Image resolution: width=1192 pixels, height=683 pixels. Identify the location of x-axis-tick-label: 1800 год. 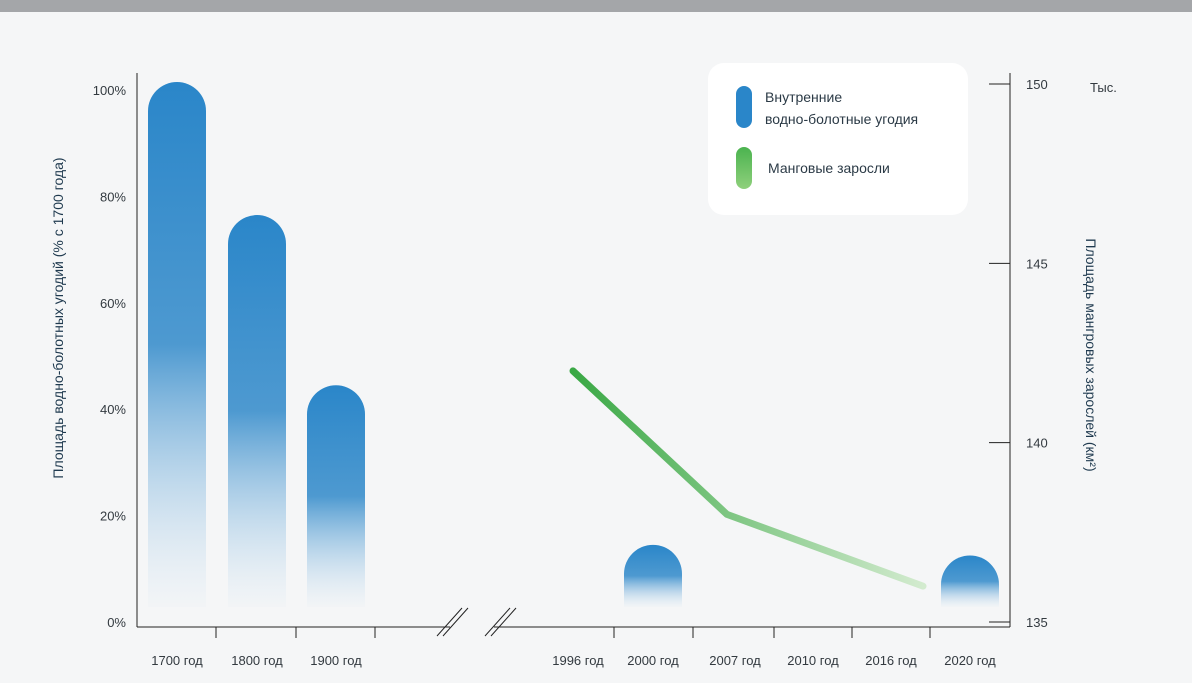
(257, 660).